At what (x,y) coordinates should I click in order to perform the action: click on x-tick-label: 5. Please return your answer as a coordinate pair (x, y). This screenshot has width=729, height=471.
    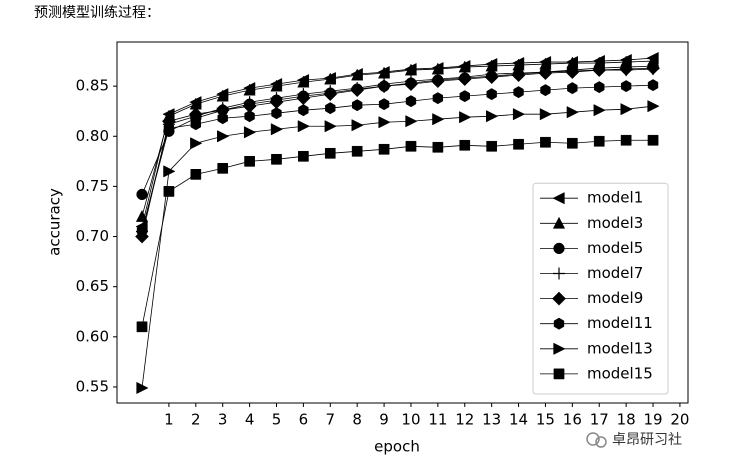
    Looking at the image, I should click on (277, 420).